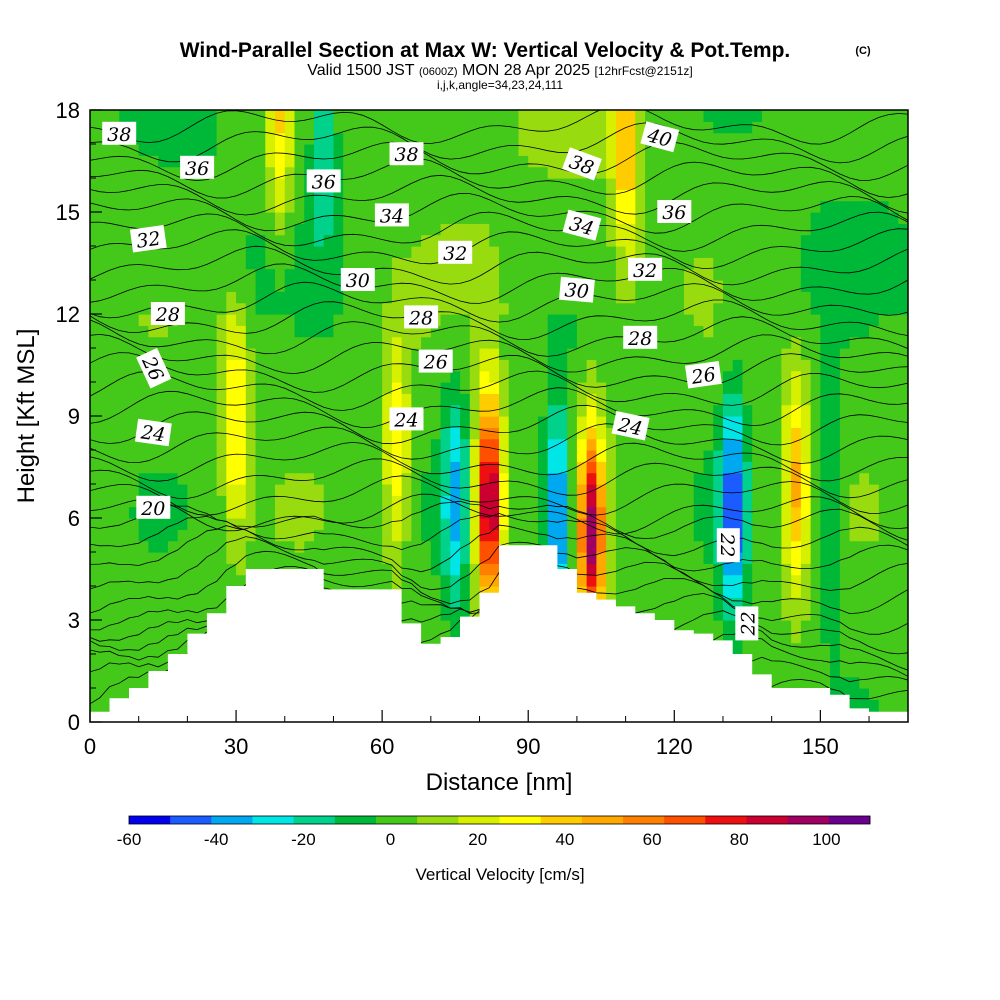 This screenshot has height=1000, width=1000. Describe the element at coordinates (406, 419) in the screenshot. I see `contour-label-box` at that location.